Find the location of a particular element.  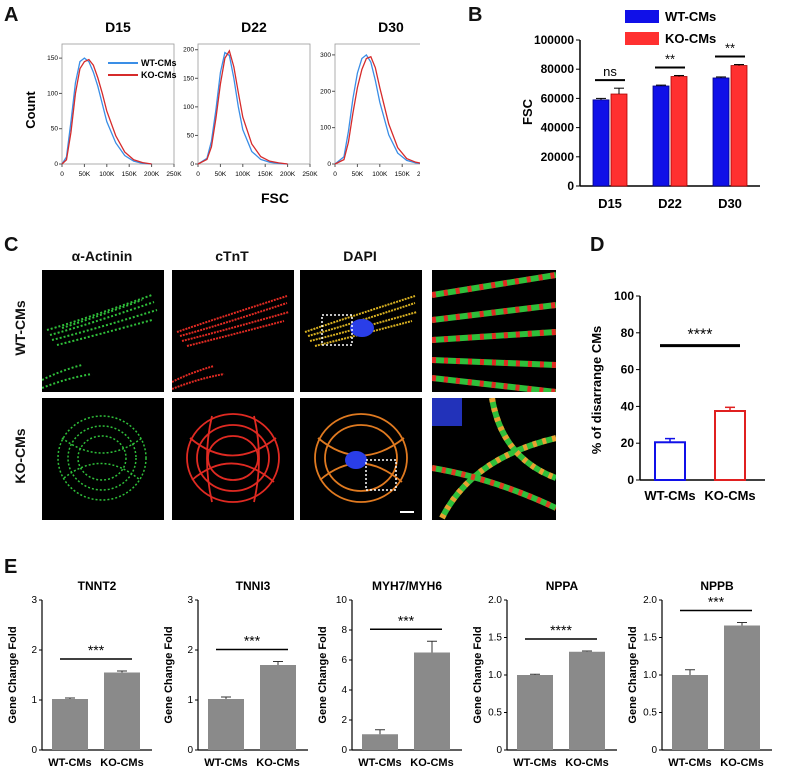

x-tick-label: 0 is located at coordinates (198, 174).